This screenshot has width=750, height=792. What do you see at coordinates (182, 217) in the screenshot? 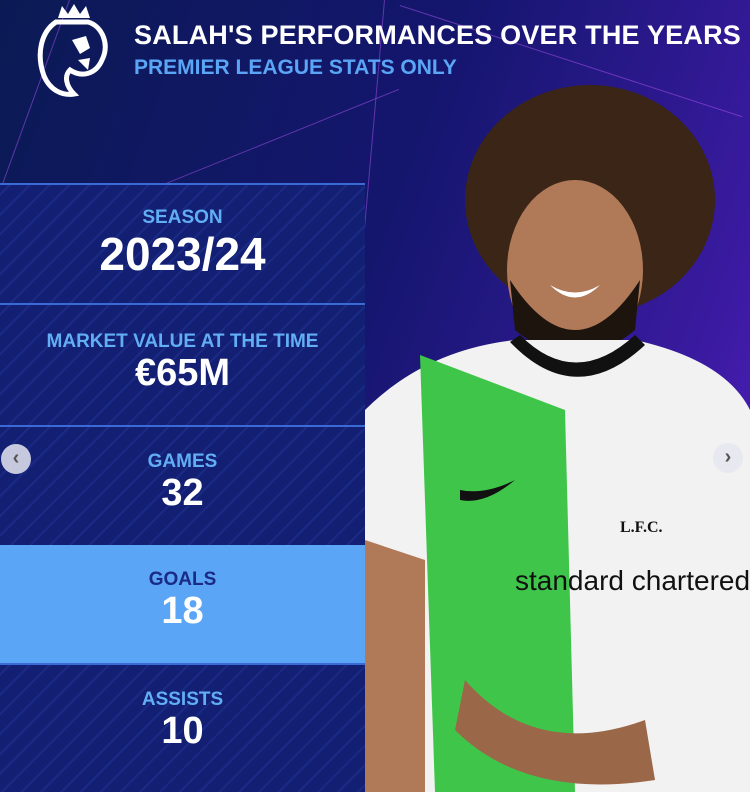
I see `stat-label: SEASON` at bounding box center [182, 217].